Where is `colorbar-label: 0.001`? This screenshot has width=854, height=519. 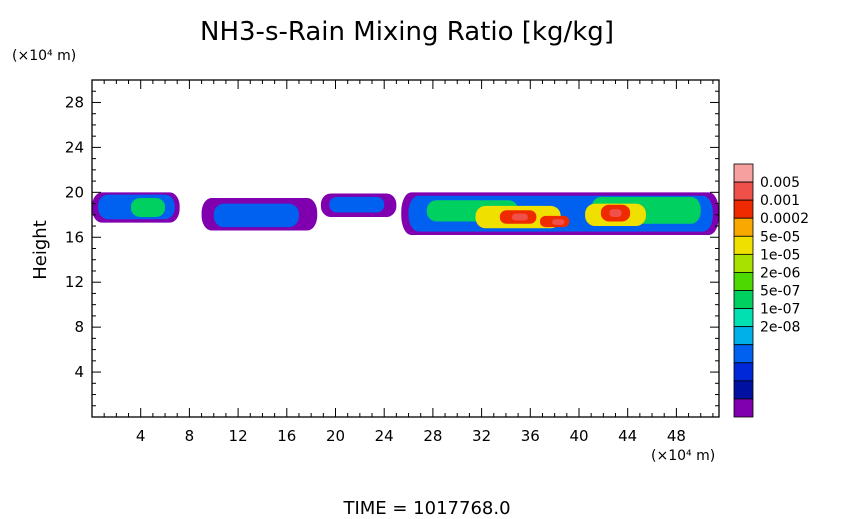
colorbar-label: 0.001 is located at coordinates (780, 201).